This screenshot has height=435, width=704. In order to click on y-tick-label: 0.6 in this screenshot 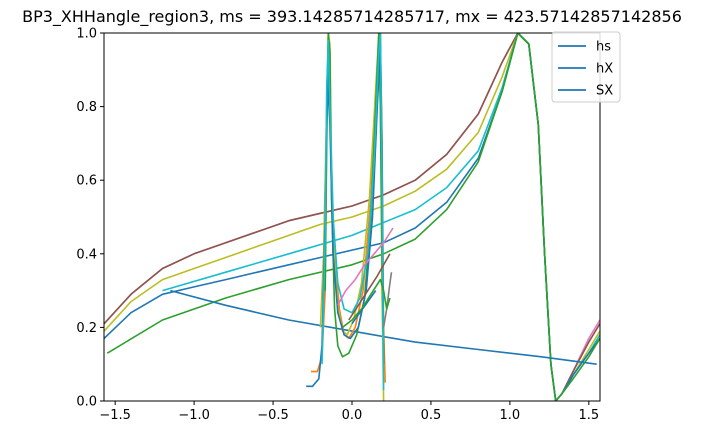, I will do `click(86, 181)`.